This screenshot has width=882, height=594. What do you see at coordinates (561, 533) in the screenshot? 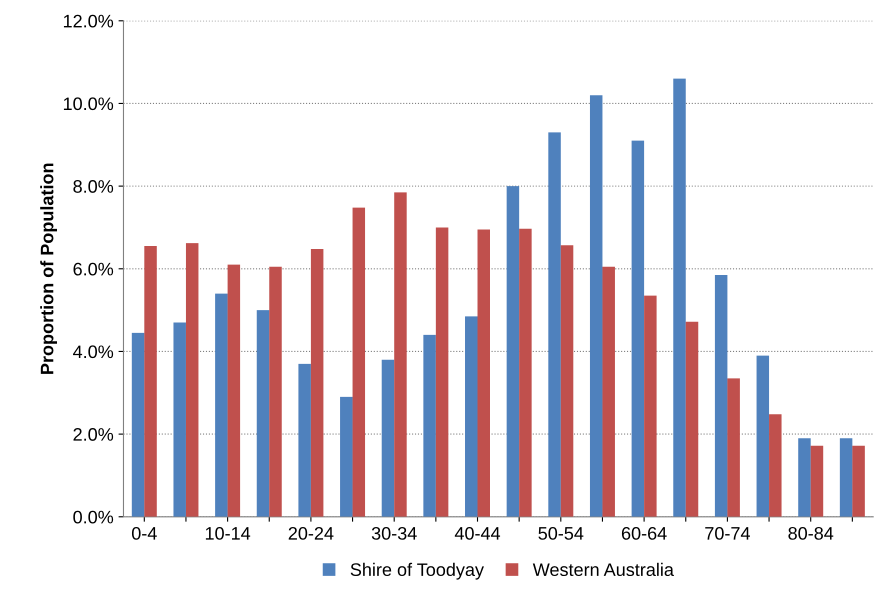
I see `x-tick-label: 50-54` at bounding box center [561, 533].